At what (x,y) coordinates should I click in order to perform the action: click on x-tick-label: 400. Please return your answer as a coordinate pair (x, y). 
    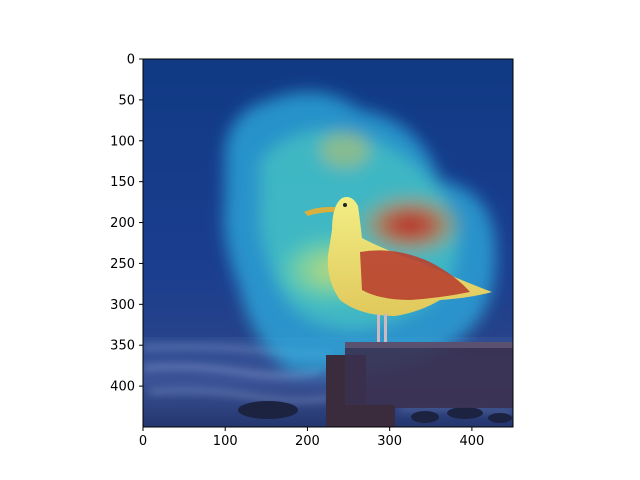
    Looking at the image, I should click on (471, 441).